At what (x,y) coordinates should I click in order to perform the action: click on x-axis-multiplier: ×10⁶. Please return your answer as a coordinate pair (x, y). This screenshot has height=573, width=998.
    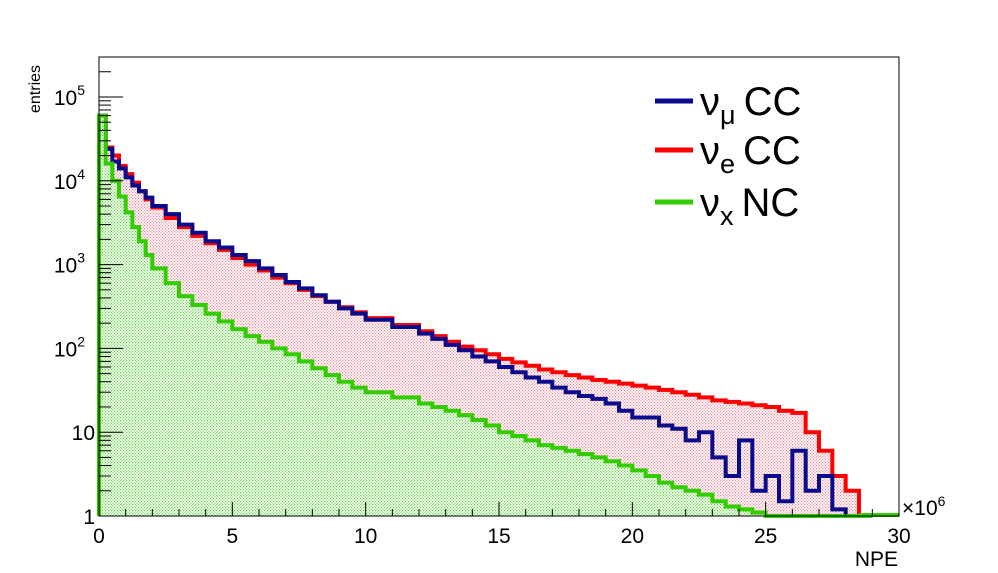
    Looking at the image, I should click on (924, 506).